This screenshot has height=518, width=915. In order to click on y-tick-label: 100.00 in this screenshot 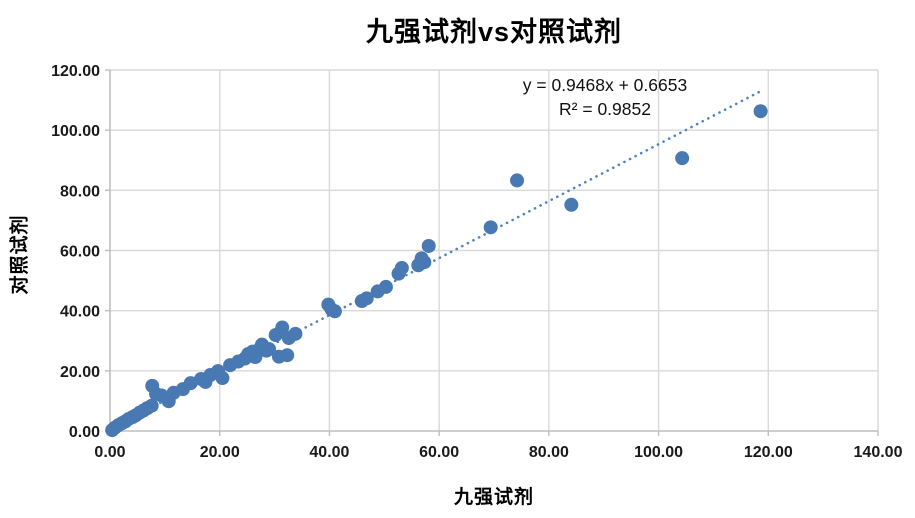, I will do `click(75, 131)`.